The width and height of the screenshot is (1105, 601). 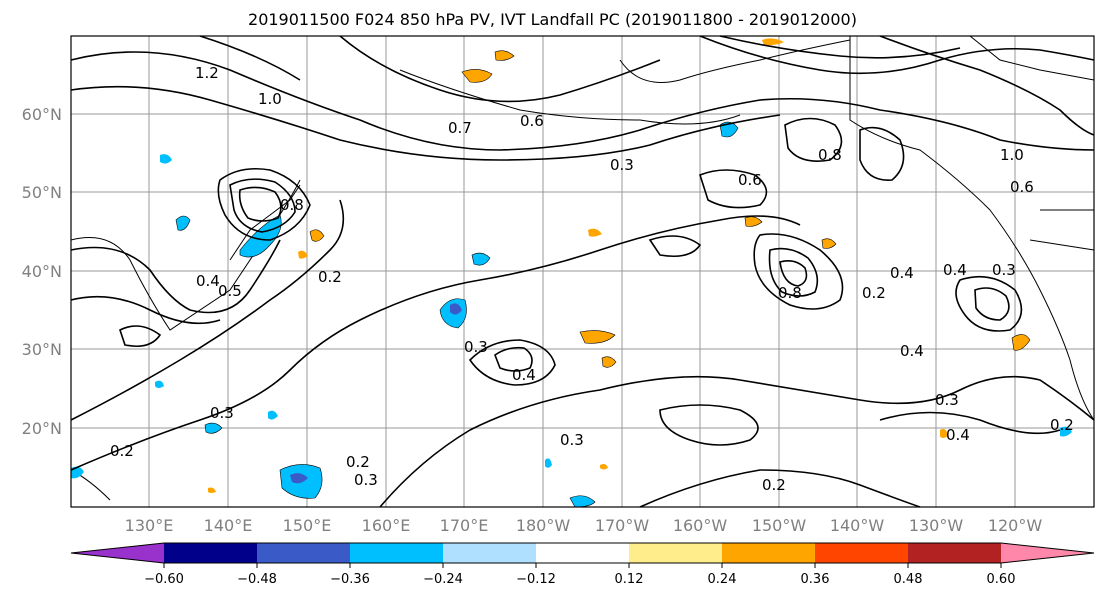 What do you see at coordinates (149, 525) in the screenshot?
I see `lon-label: 130°E` at bounding box center [149, 525].